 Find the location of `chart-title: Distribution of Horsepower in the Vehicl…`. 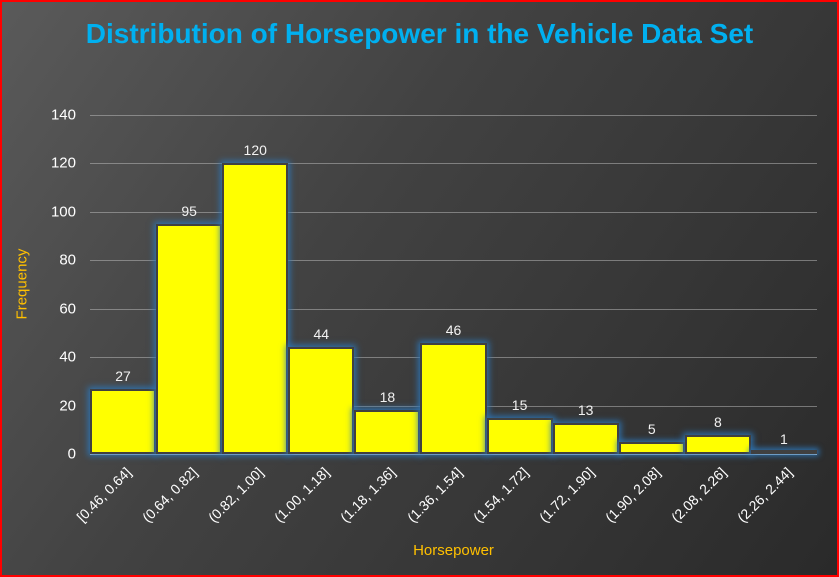

chart-title: Distribution of Horsepower in the Vehicl… is located at coordinates (419, 33).